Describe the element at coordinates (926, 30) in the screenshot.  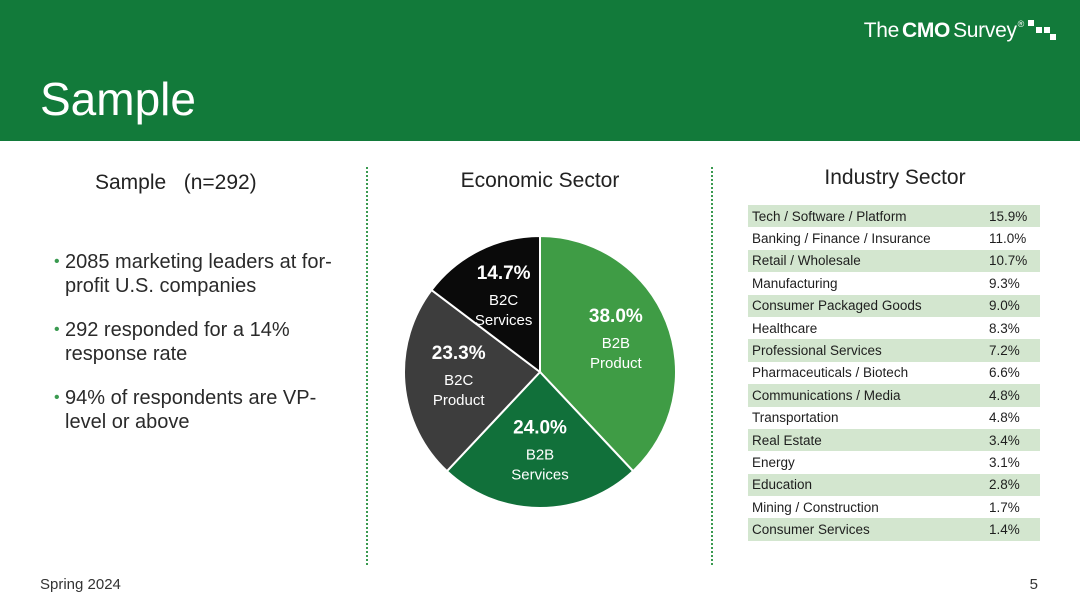
I see `brand-part-cmo: CMO` at that location.